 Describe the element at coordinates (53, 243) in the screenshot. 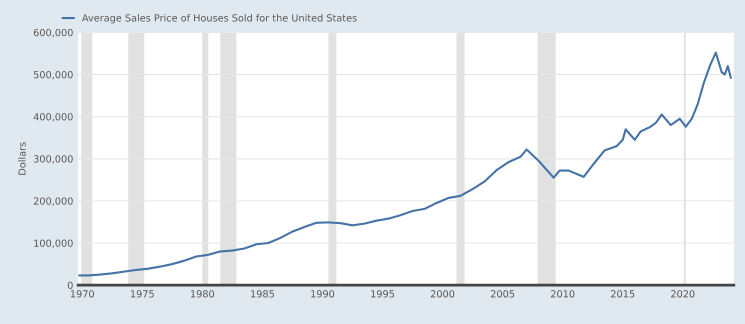

I see `y-tick-label: 100,000` at that location.